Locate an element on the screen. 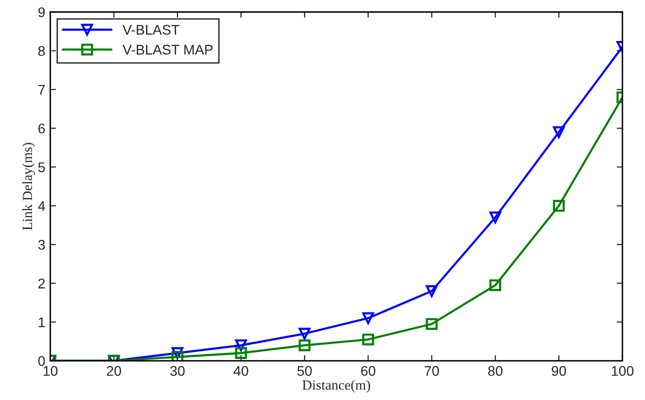 The image size is (645, 400). x-tick-label: 50 is located at coordinates (304, 371).